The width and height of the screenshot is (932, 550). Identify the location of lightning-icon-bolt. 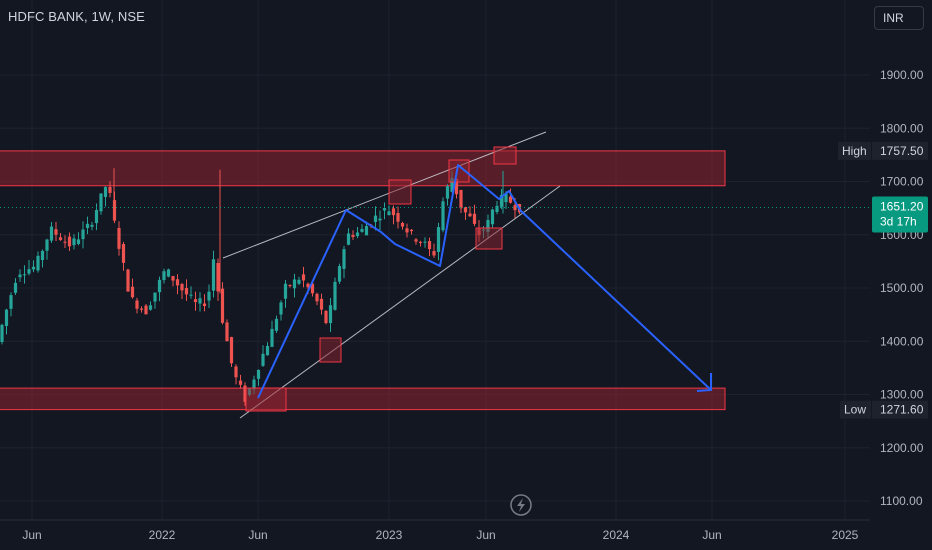
(521, 505).